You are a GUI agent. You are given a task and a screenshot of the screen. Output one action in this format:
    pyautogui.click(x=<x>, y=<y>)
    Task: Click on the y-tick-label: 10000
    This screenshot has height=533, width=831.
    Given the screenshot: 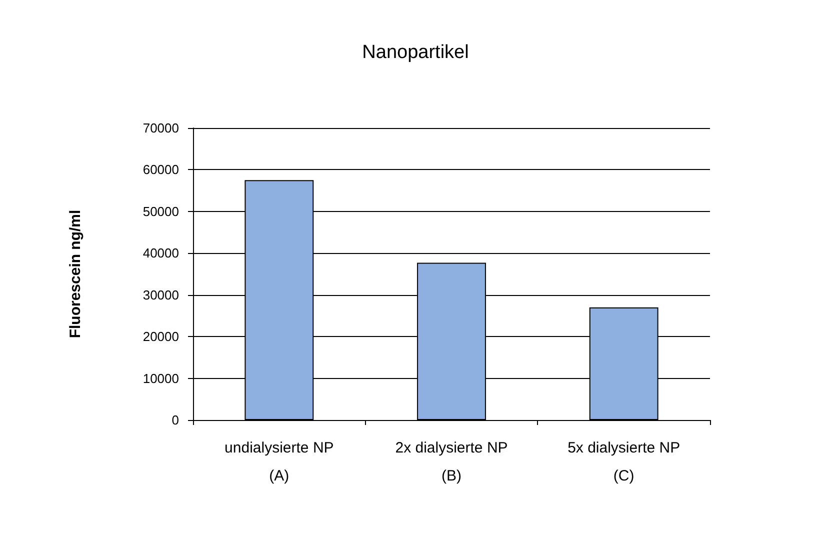 What is the action you would take?
    pyautogui.click(x=160, y=378)
    